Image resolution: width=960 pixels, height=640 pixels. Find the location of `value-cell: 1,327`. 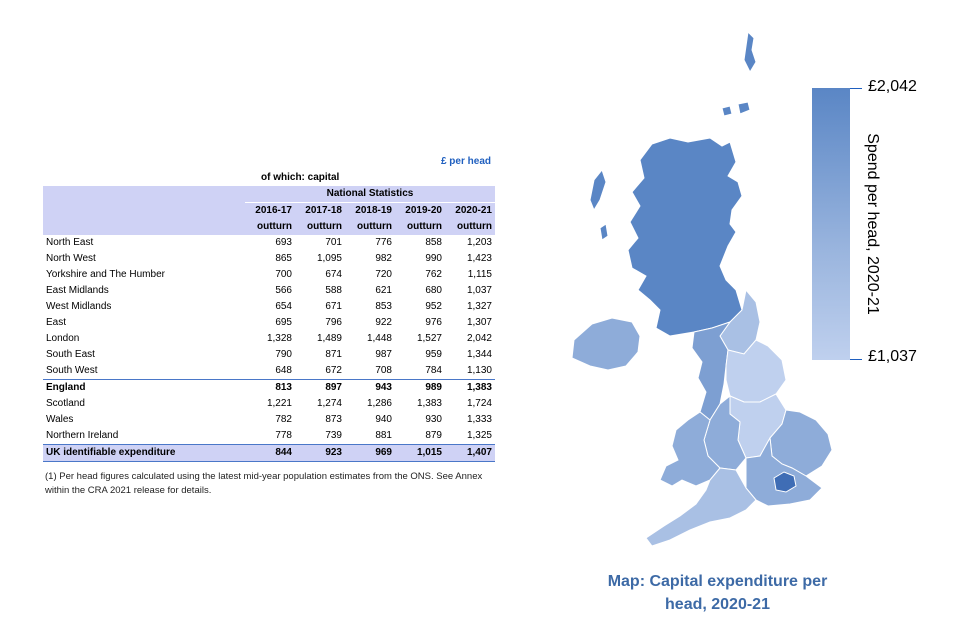

value-cell: 1,327 is located at coordinates (479, 306).